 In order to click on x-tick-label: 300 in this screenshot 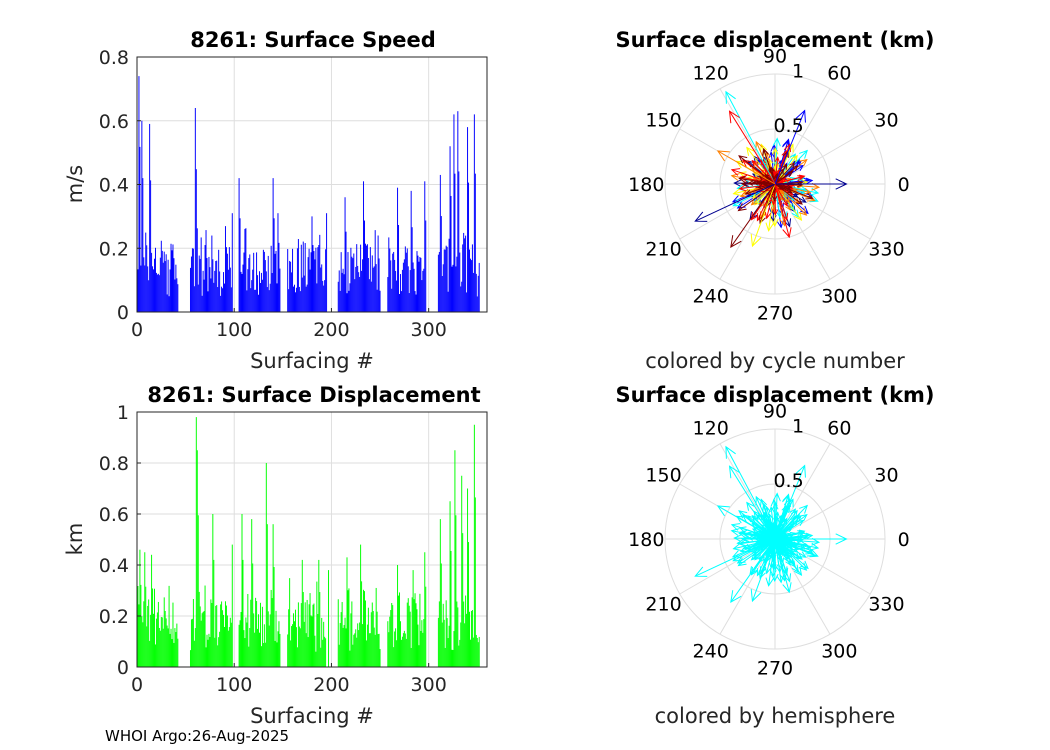, I will do `click(429, 685)`.